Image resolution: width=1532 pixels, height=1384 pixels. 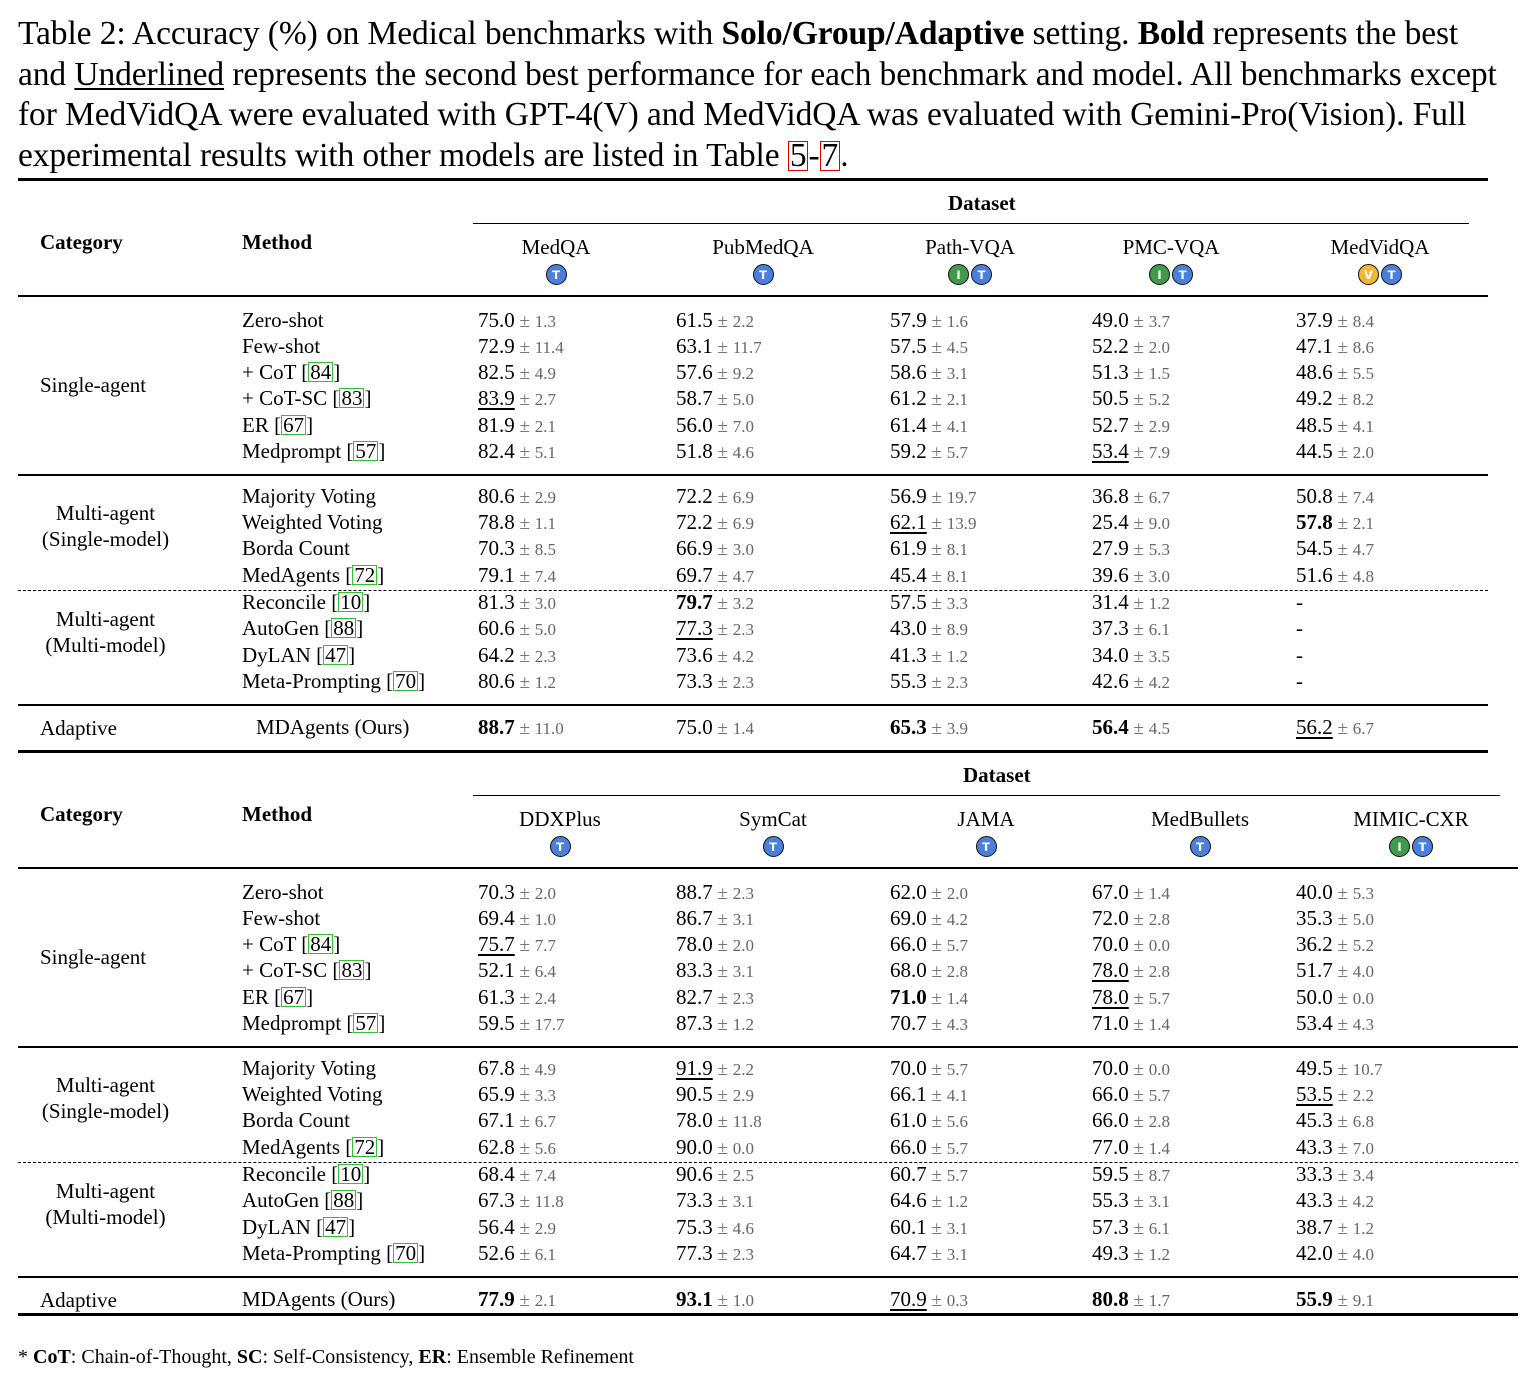 I want to click on method-name: Meta-Prompting [70], so click(x=333, y=1253).